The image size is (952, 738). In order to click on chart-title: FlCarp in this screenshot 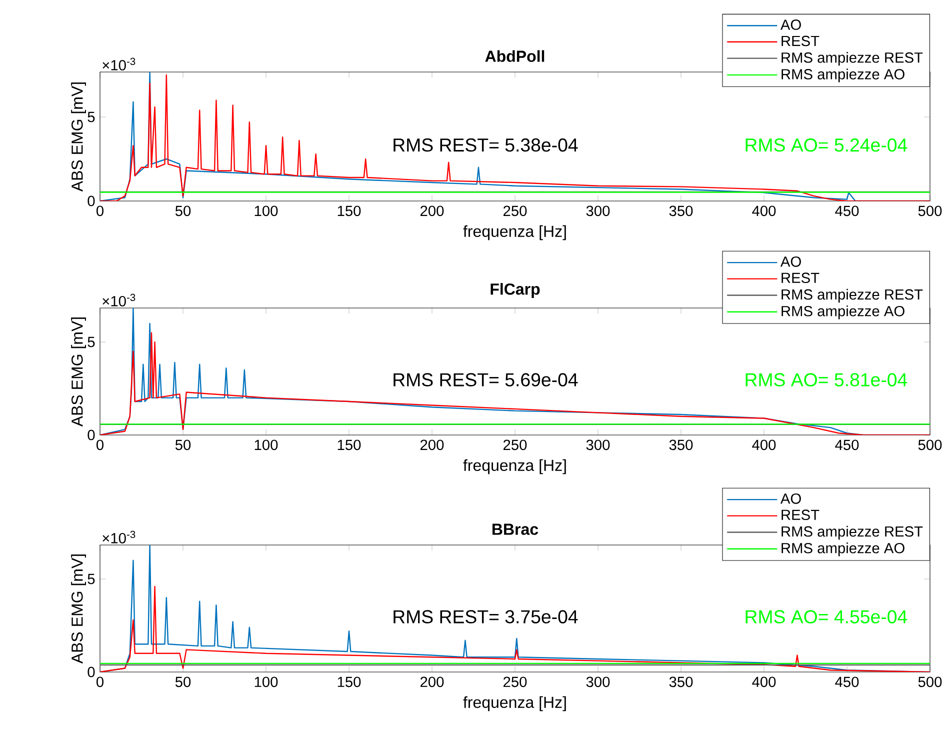, I will do `click(515, 290)`.